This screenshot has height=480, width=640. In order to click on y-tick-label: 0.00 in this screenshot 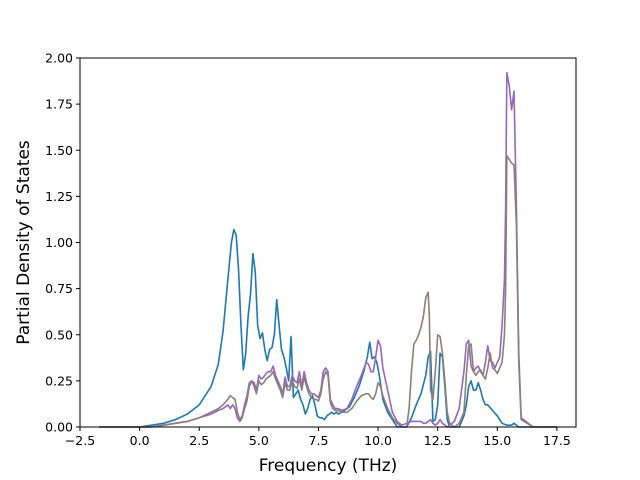, I will do `click(59, 427)`.